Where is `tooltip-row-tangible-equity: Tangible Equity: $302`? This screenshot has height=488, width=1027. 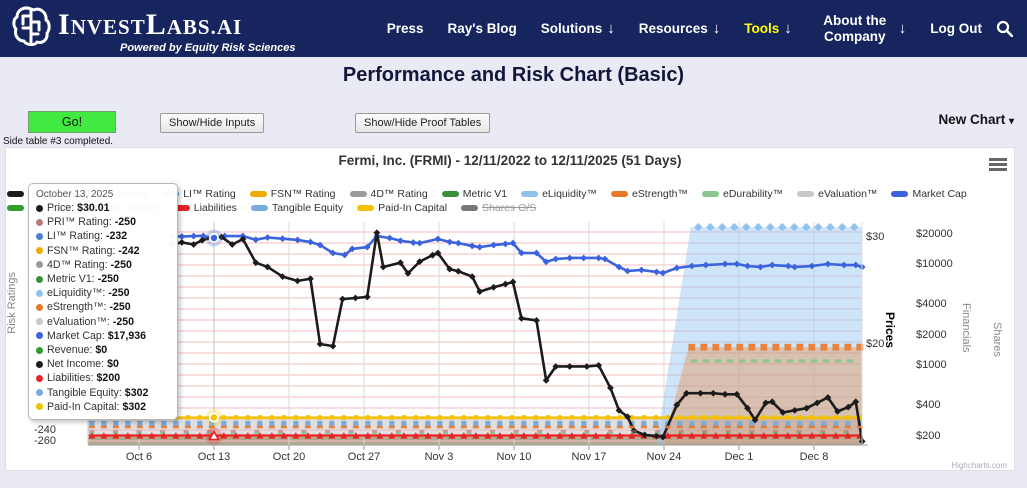 tooltip-row-tangible-equity: Tangible Equity: $302 is located at coordinates (102, 393).